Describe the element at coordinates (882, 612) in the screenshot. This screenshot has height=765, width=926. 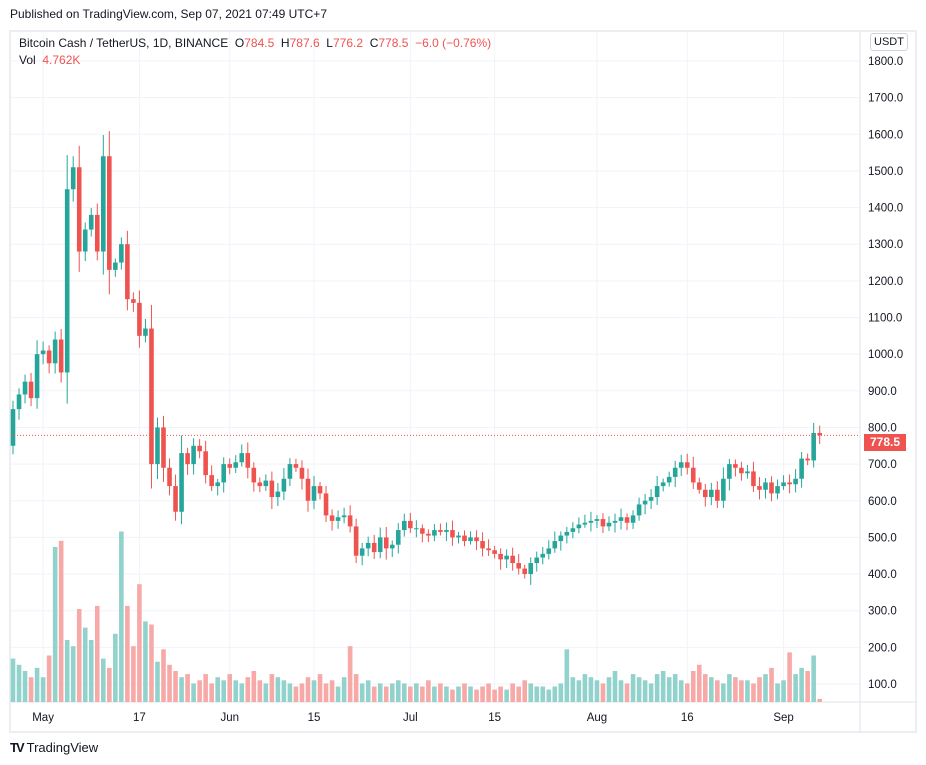
I see `price-tick-label: 300.0` at that location.